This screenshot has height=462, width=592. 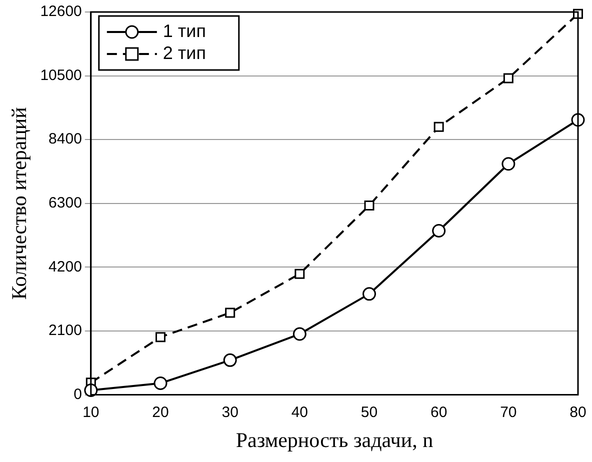 What do you see at coordinates (91, 412) in the screenshot?
I see `x-tick-label: 10` at bounding box center [91, 412].